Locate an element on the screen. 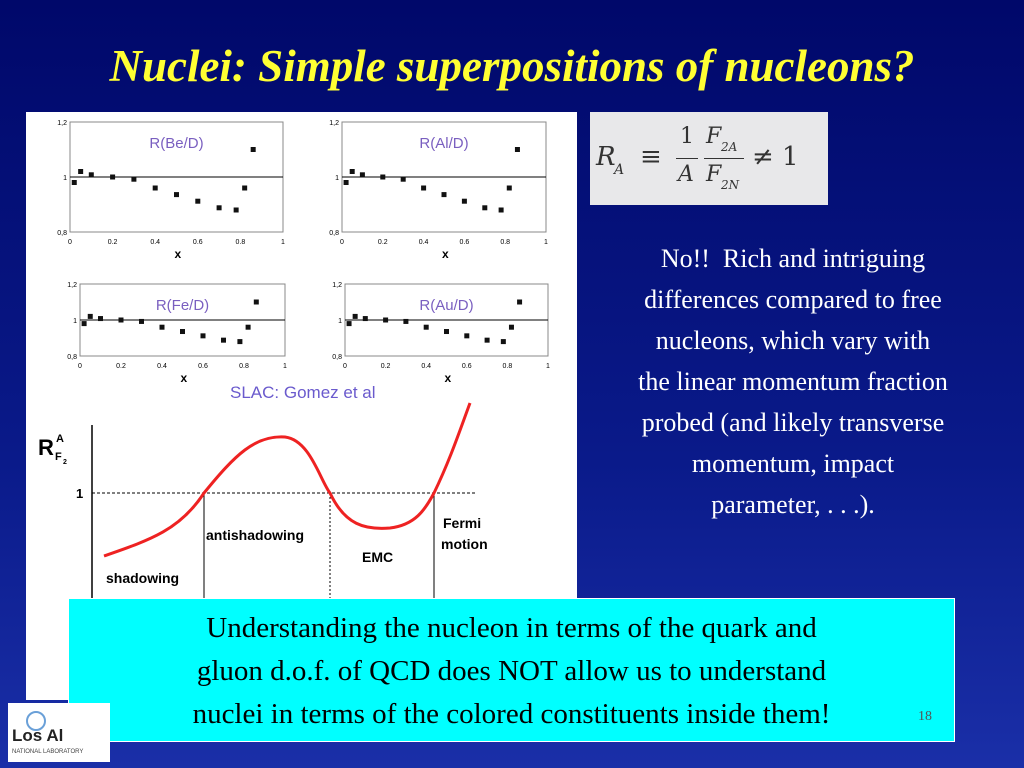 The width and height of the screenshot is (1024, 768). text-line: the linear momentum fraction is located at coordinates (793, 381).